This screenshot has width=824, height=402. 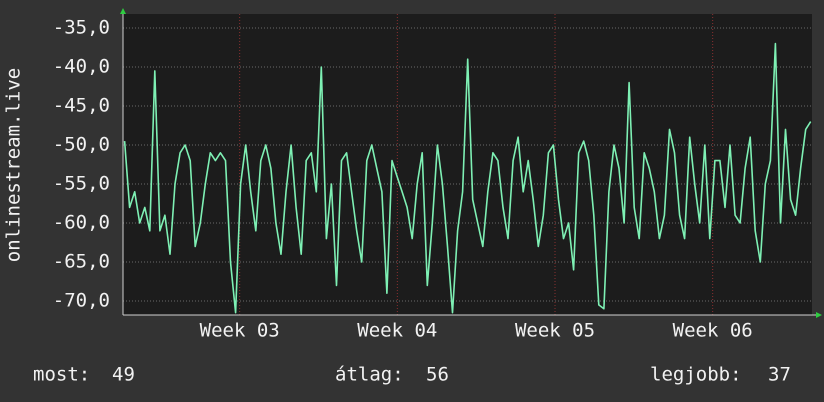 I want to click on y-arrow, so click(x=123, y=11).